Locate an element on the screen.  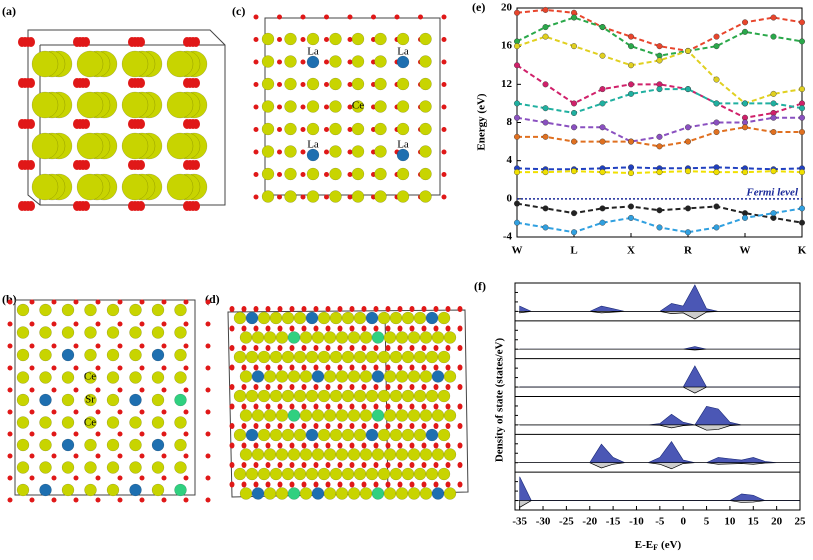
atom-label: Ce is located at coordinates (358, 106).